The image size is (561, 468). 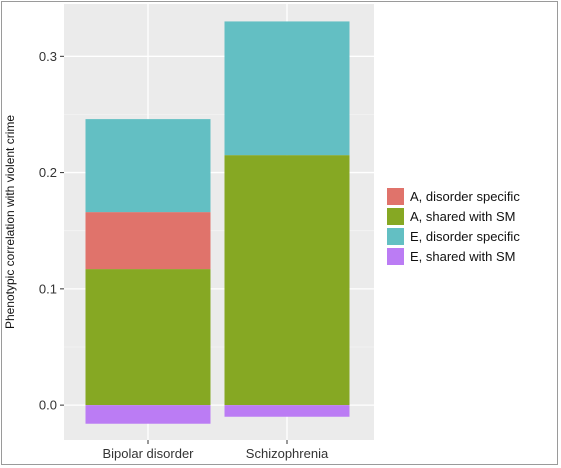 I want to click on legend-label: E, disorder specific, so click(x=465, y=236).